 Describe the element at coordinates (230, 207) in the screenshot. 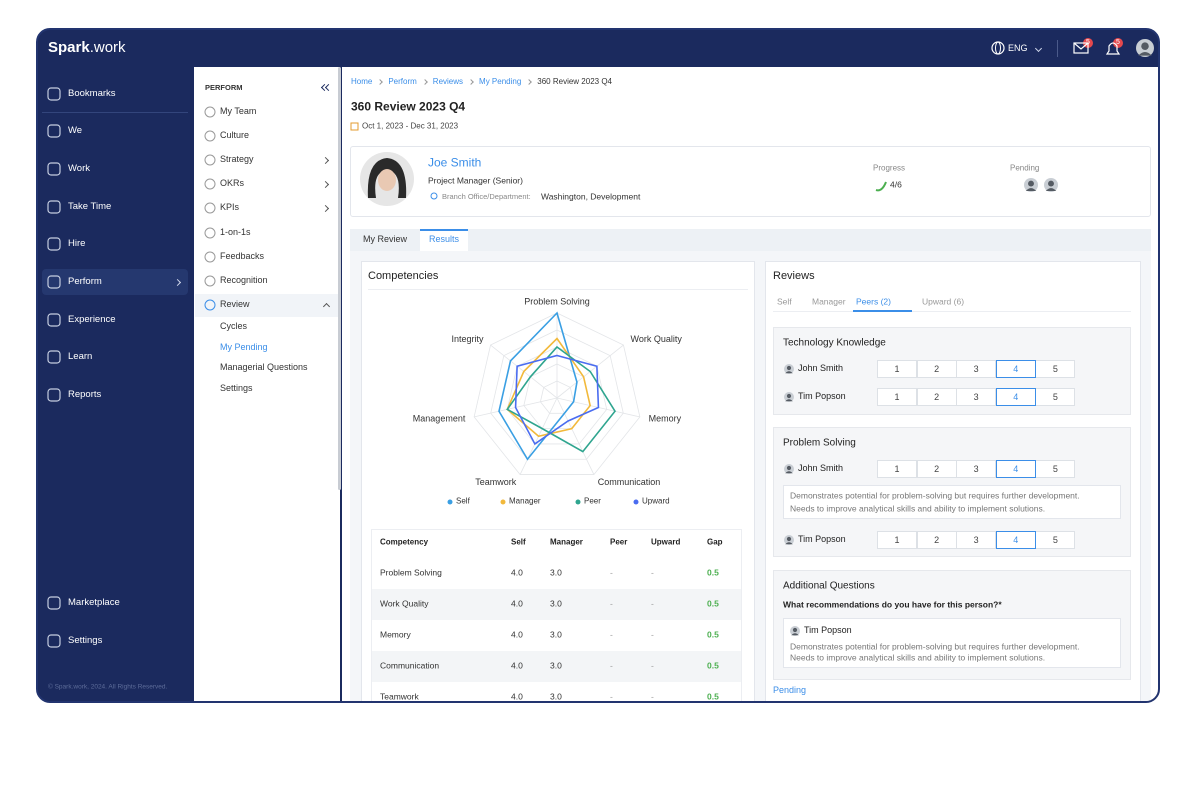

I see `subnav-item: KPIs` at that location.